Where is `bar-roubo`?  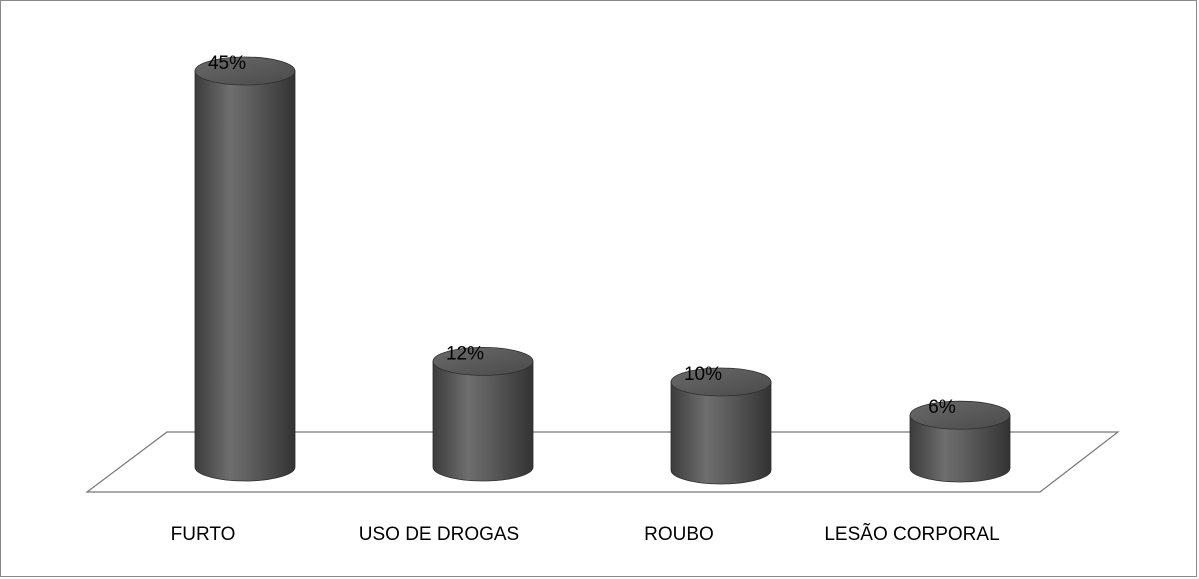 bar-roubo is located at coordinates (721, 426).